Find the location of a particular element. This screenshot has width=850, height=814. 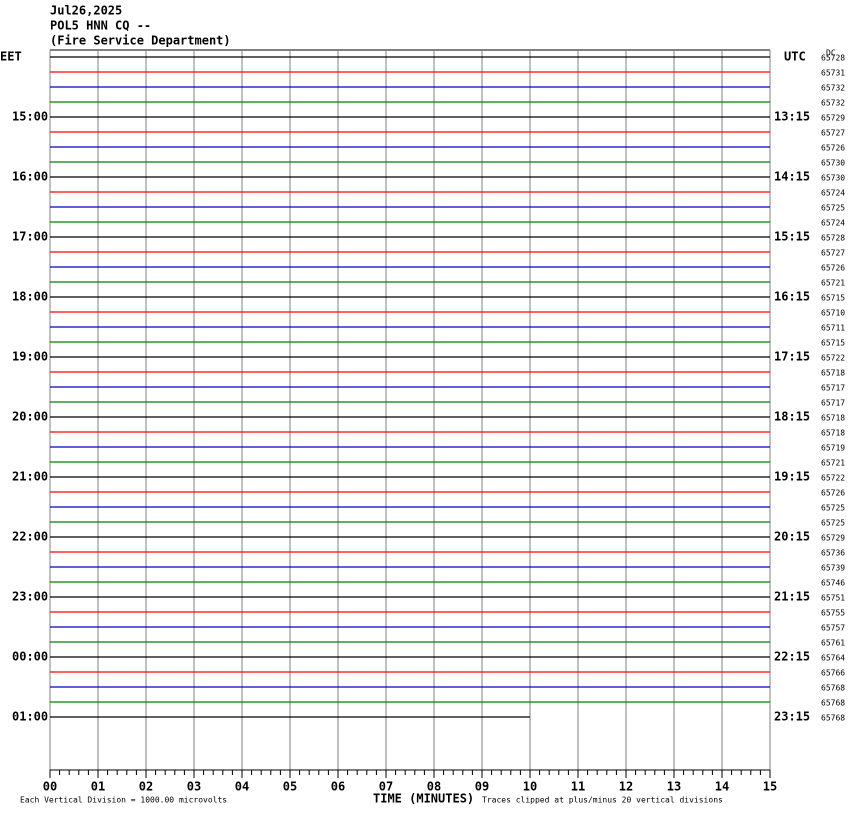

eet-label: 21:00 is located at coordinates (30, 477).